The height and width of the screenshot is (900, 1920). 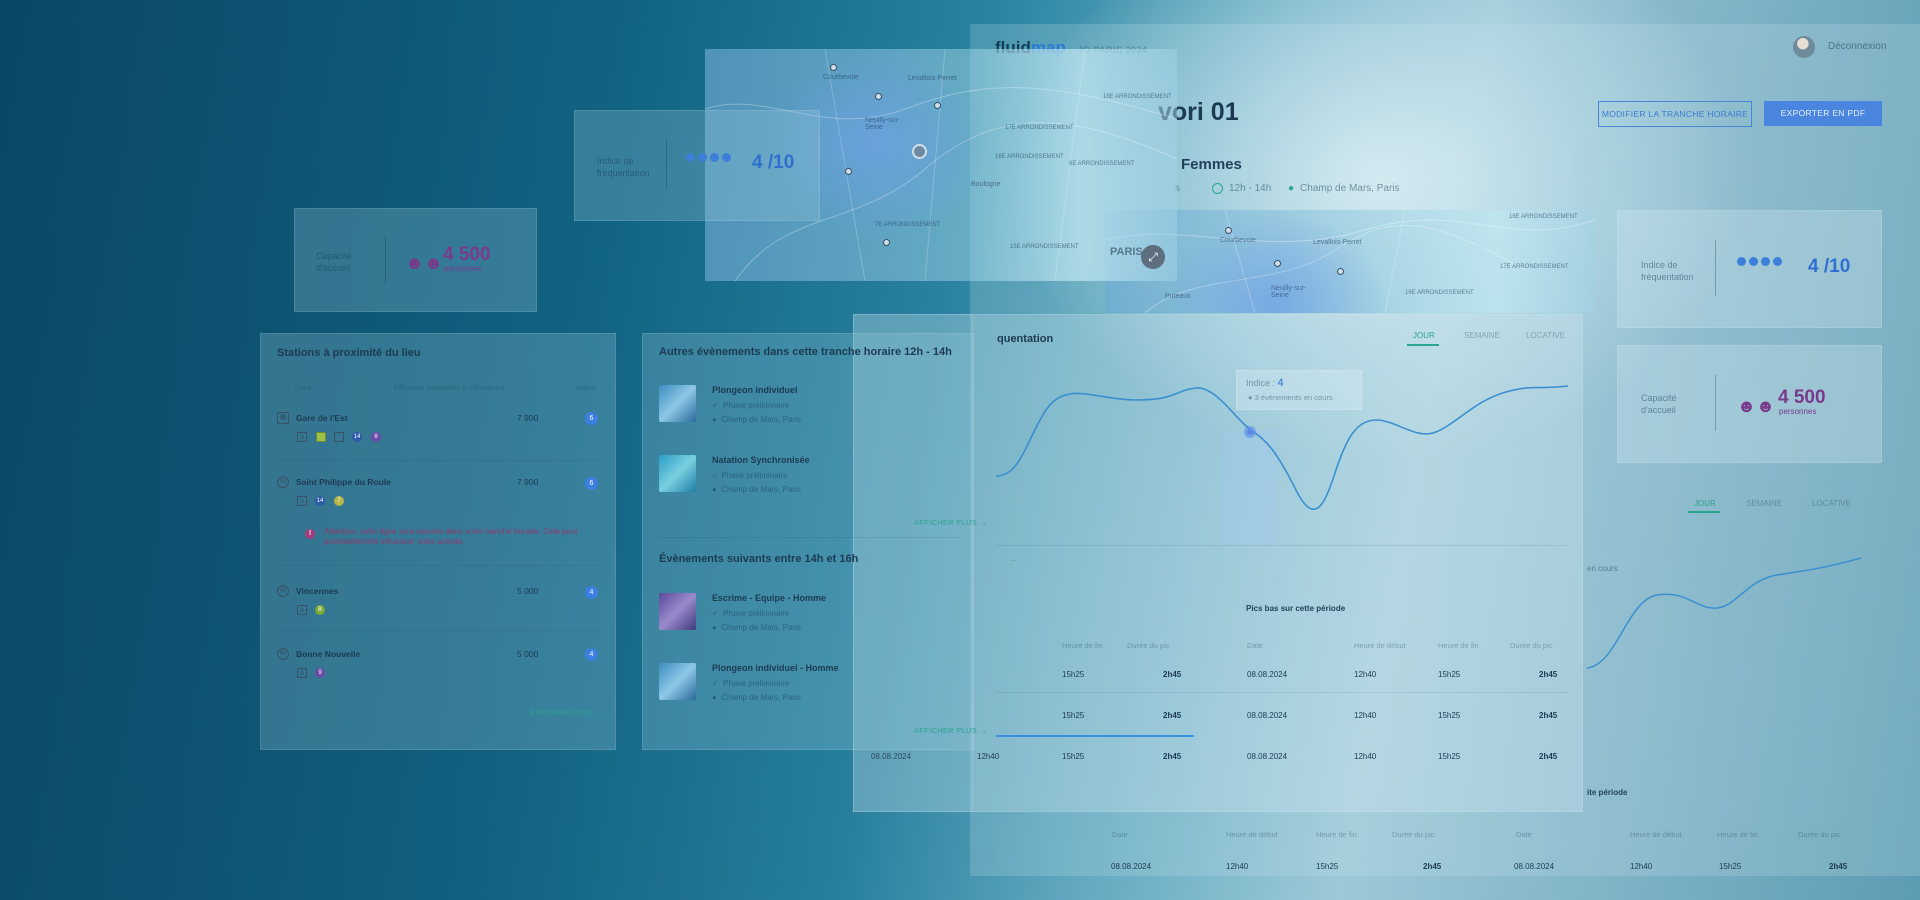 What do you see at coordinates (1764, 503) in the screenshot?
I see `tab-semaine-right: SEMAINE` at bounding box center [1764, 503].